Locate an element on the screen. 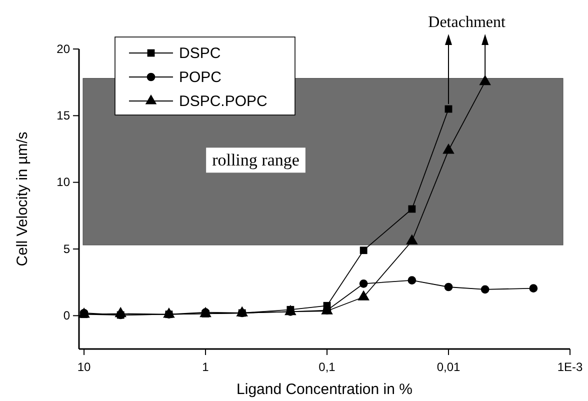 The width and height of the screenshot is (588, 401). y-tick-label: 5 is located at coordinates (66, 249).